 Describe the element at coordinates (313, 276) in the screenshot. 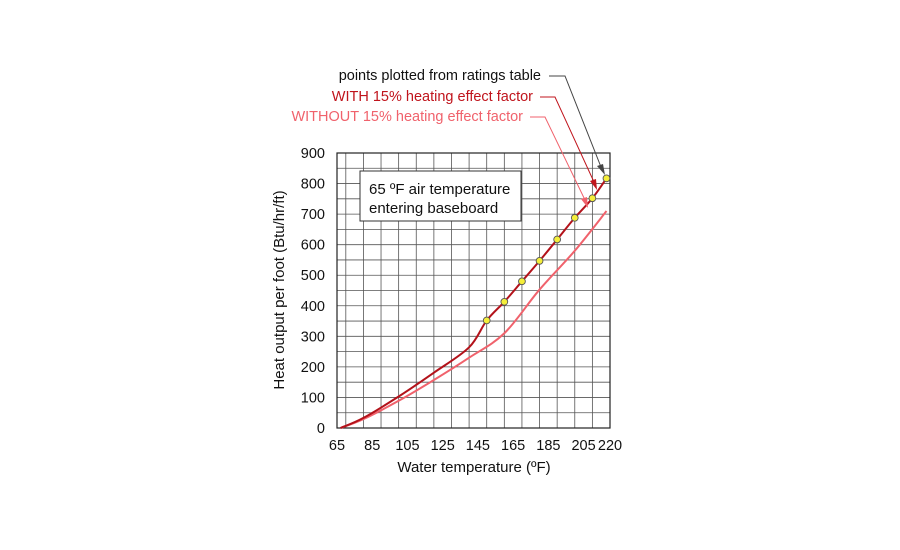

I see `y-tick-label: 500` at that location.